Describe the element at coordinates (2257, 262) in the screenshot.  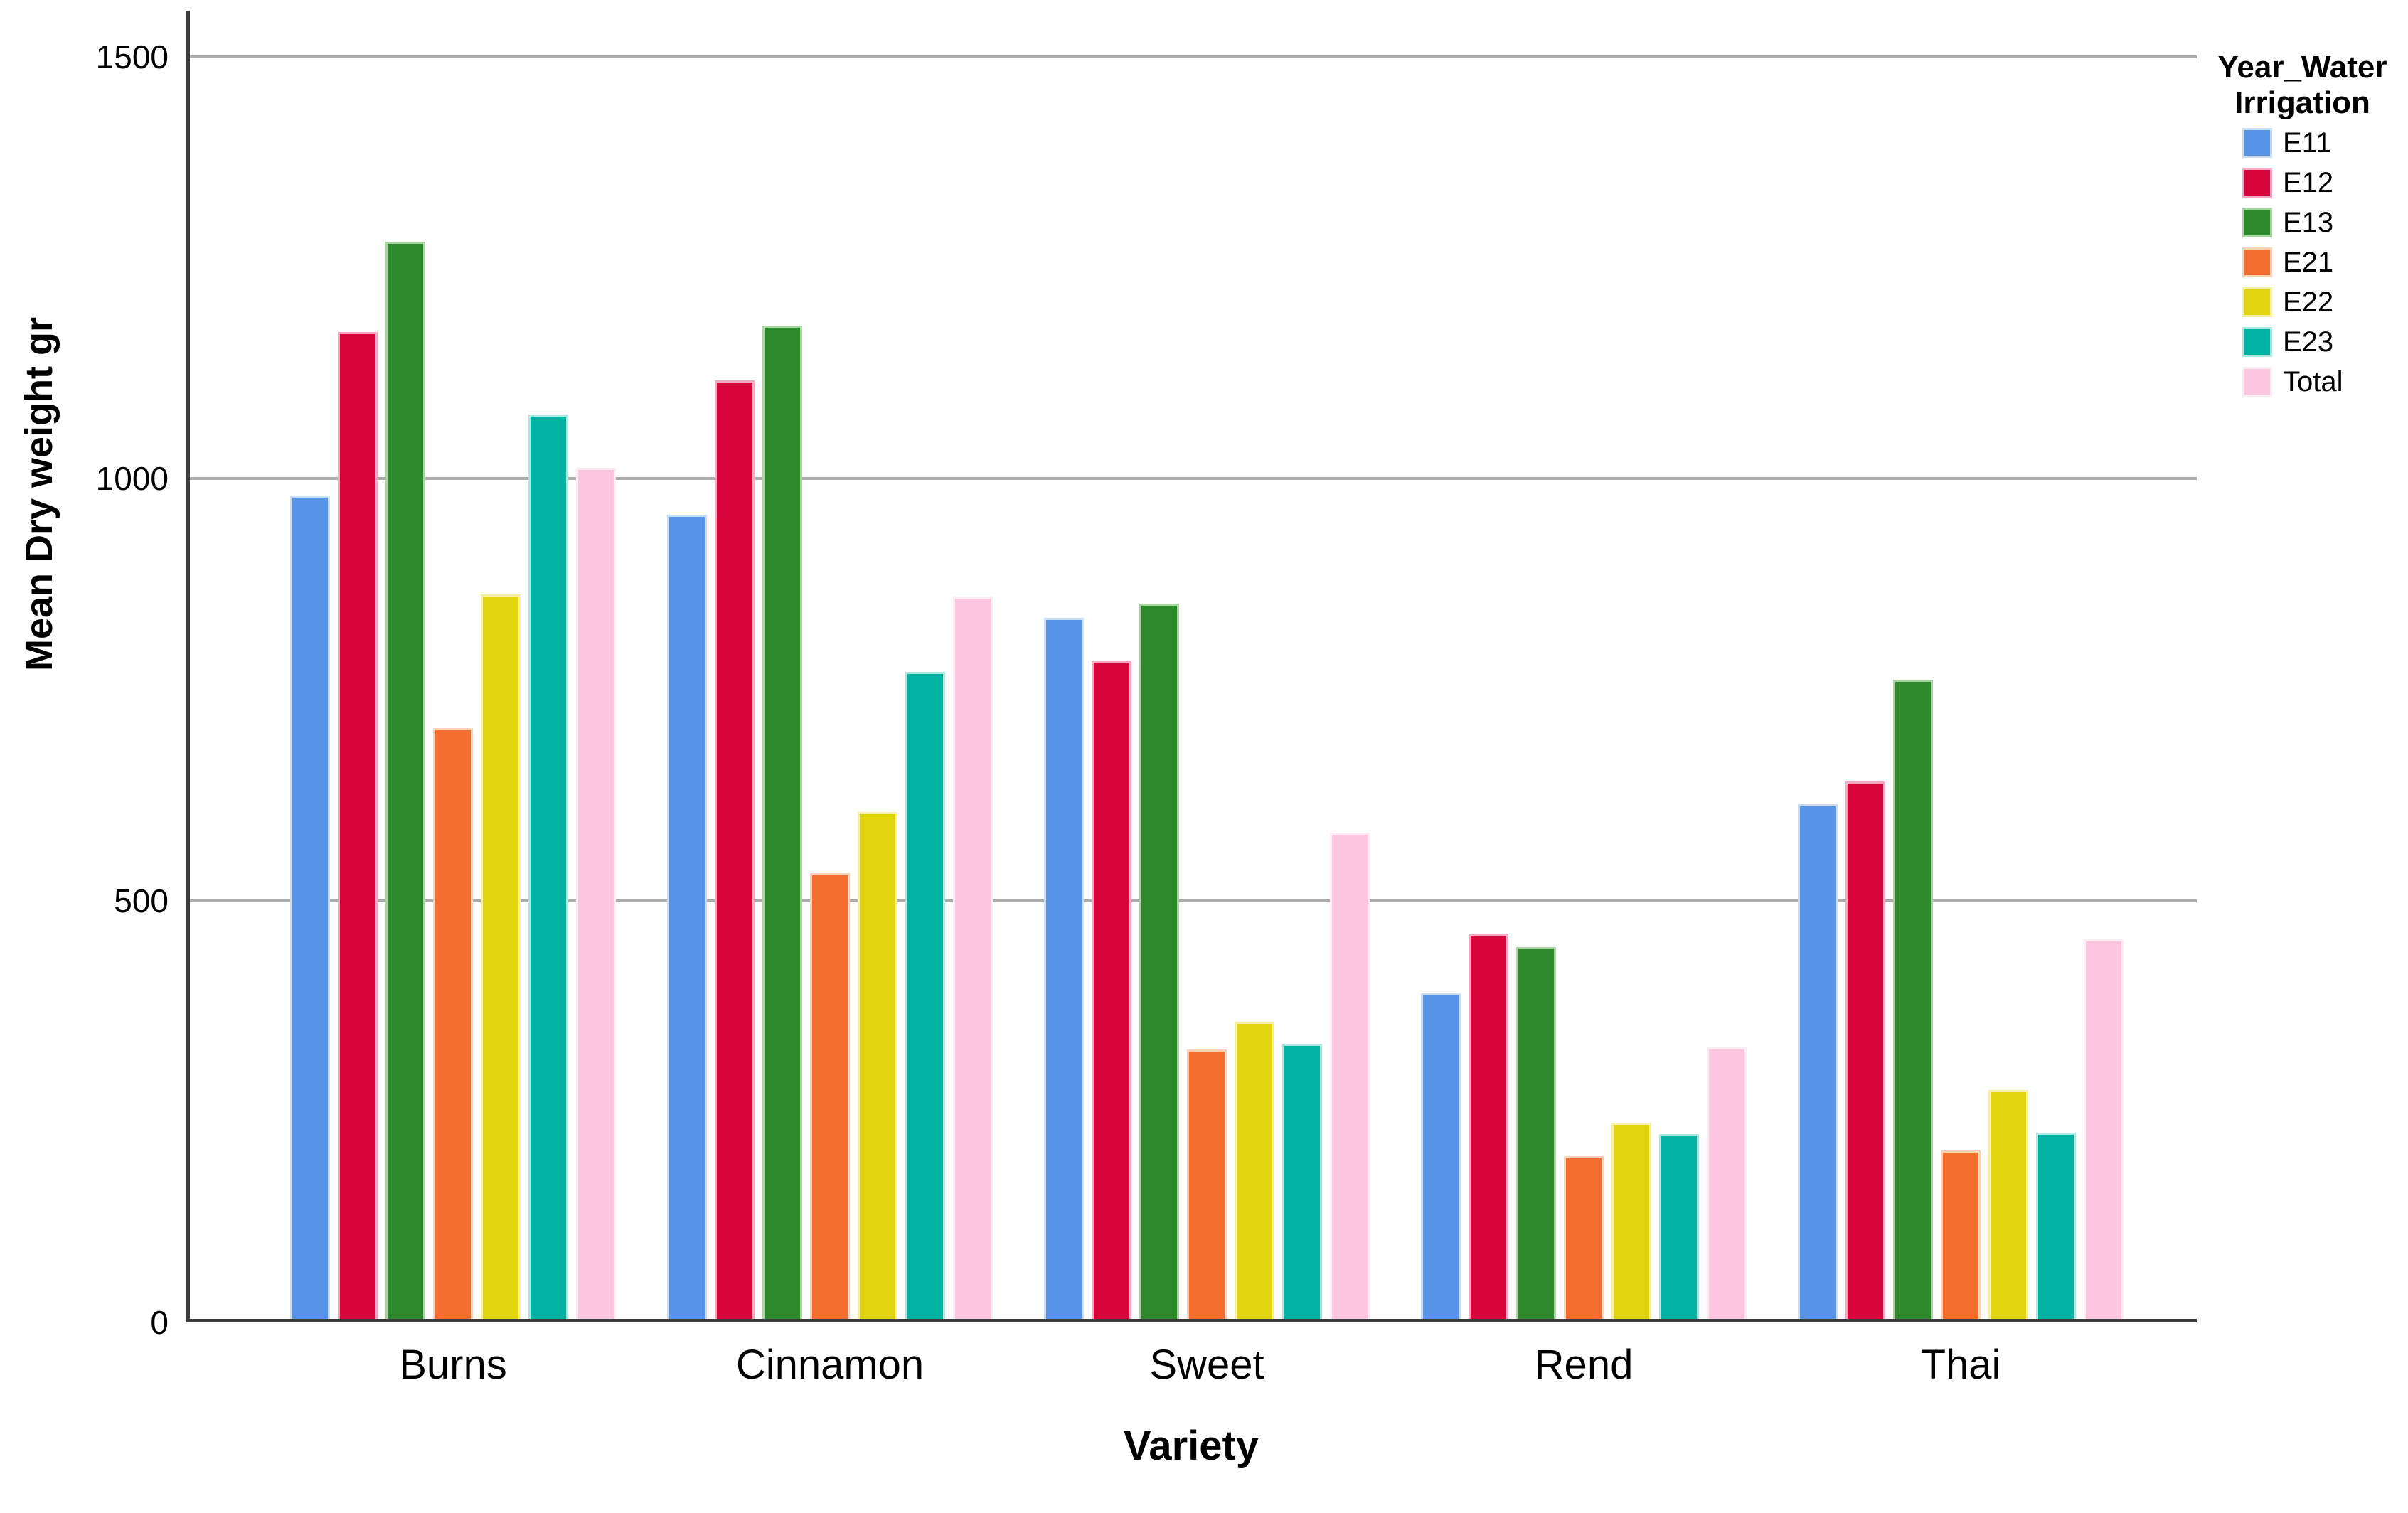
I see `legend-swatch-e21` at that location.